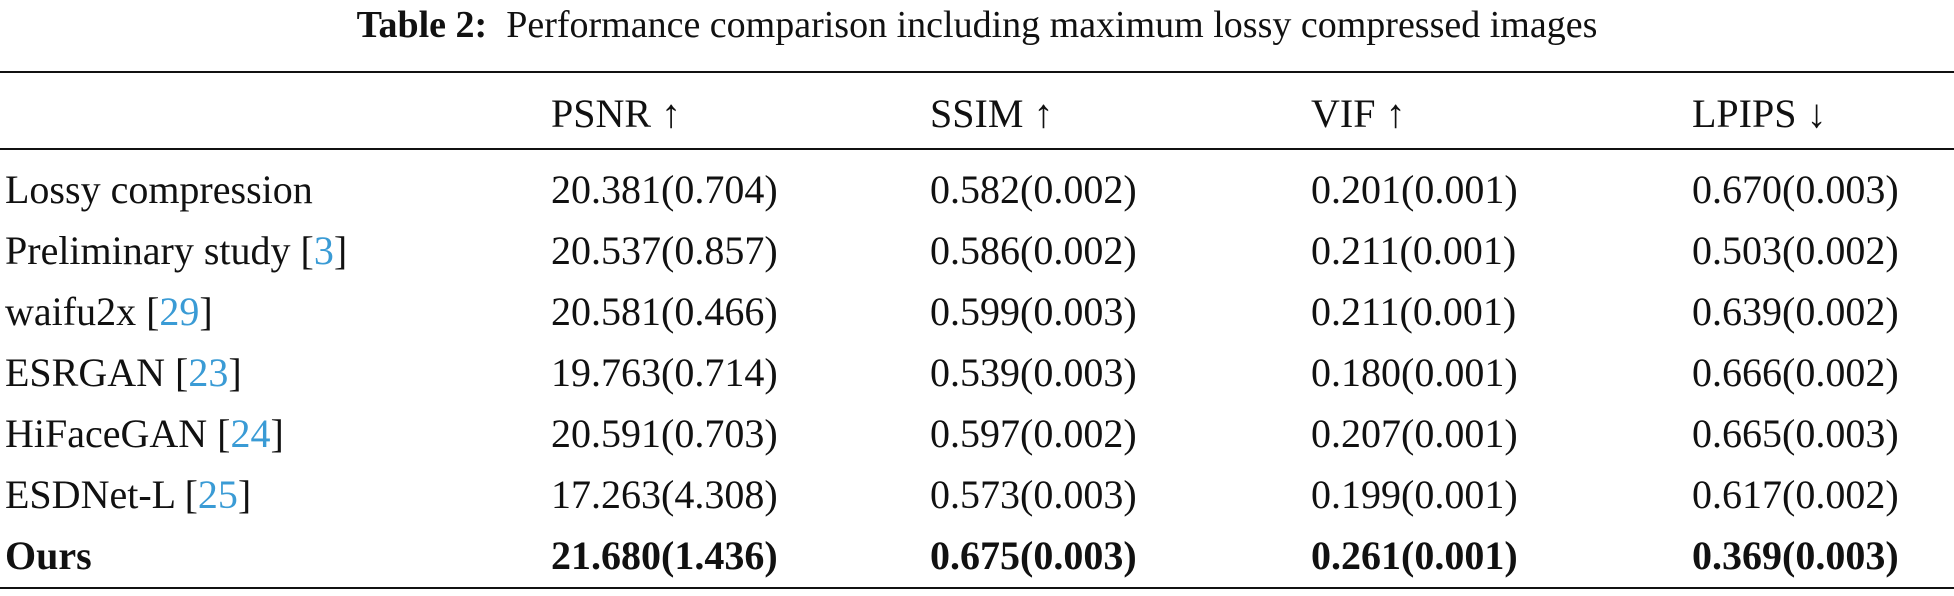 This screenshot has width=1954, height=596. Describe the element at coordinates (1033, 311) in the screenshot. I see `metric-cell: 0.599(0.003)` at that location.